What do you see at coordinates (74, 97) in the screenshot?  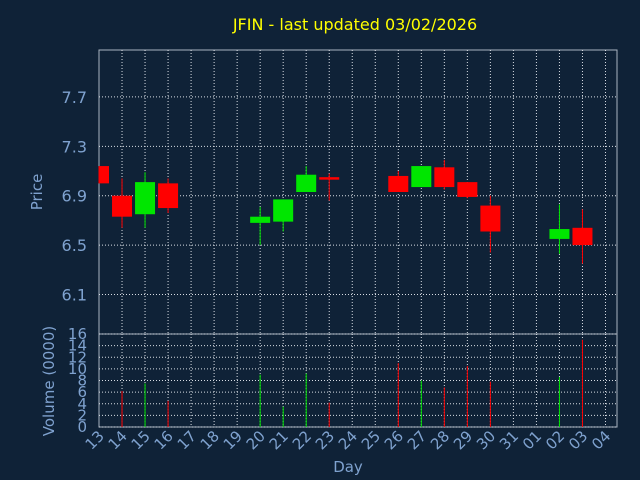 I see `price-tick-label: 7.7` at bounding box center [74, 97].